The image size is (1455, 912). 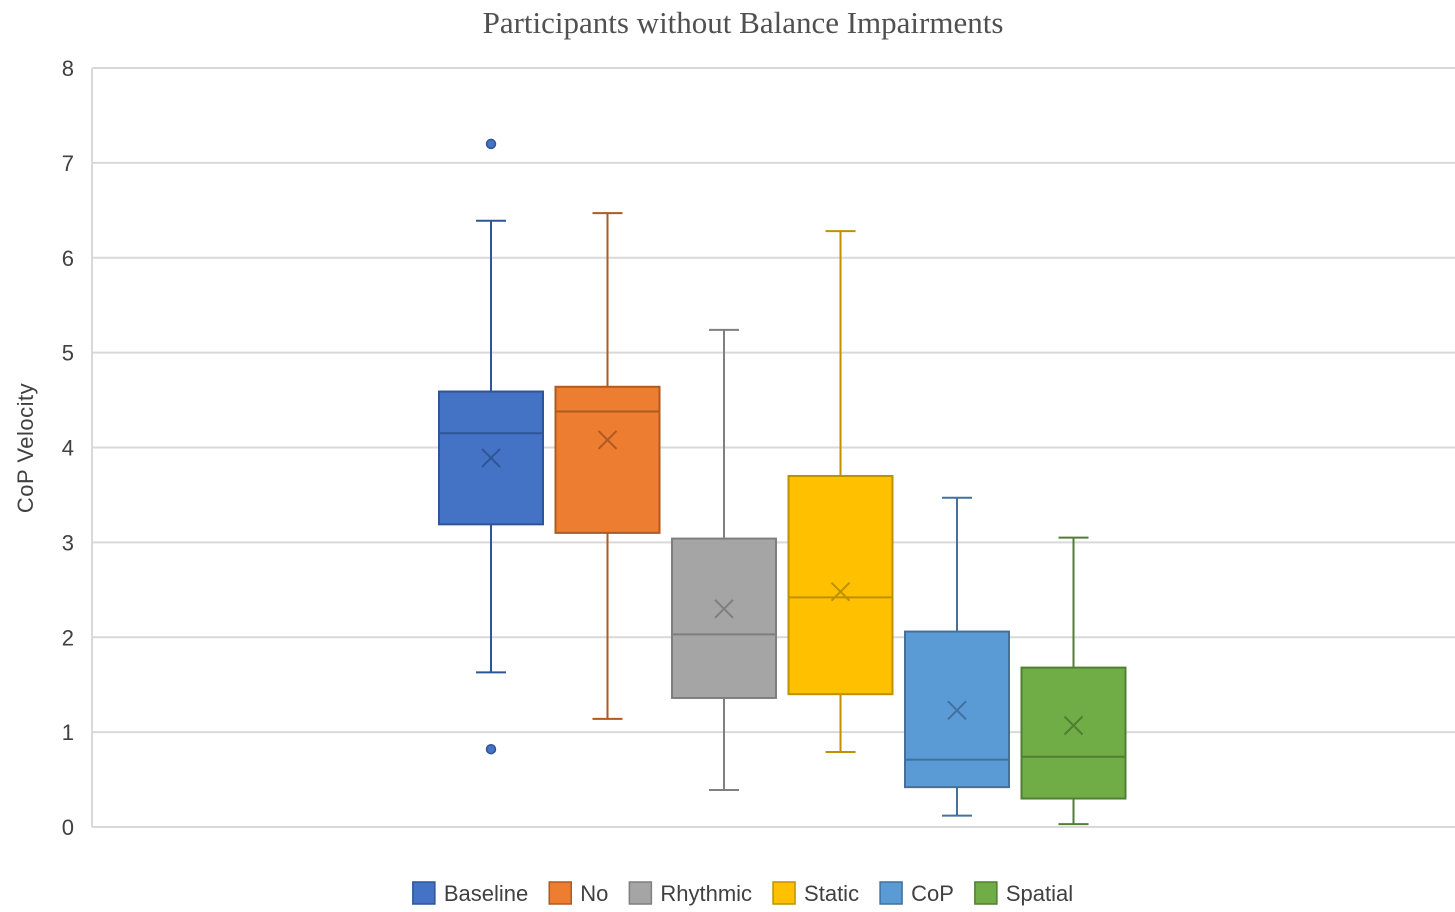 What do you see at coordinates (25, 448) in the screenshot?
I see `y-axis-title: CoP Velocity` at bounding box center [25, 448].